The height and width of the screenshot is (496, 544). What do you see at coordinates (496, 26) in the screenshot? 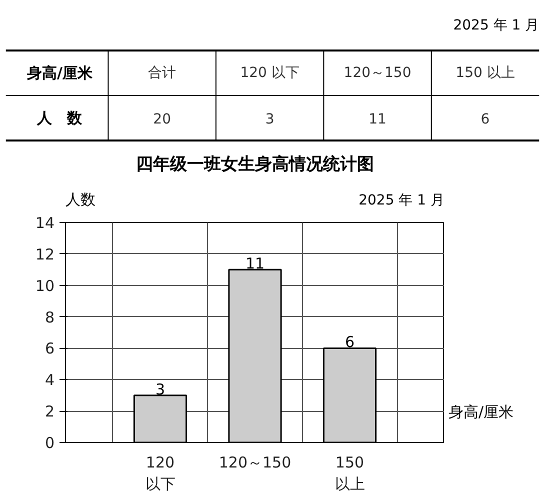
I see `text: 2025 年 1 月` at bounding box center [496, 26].